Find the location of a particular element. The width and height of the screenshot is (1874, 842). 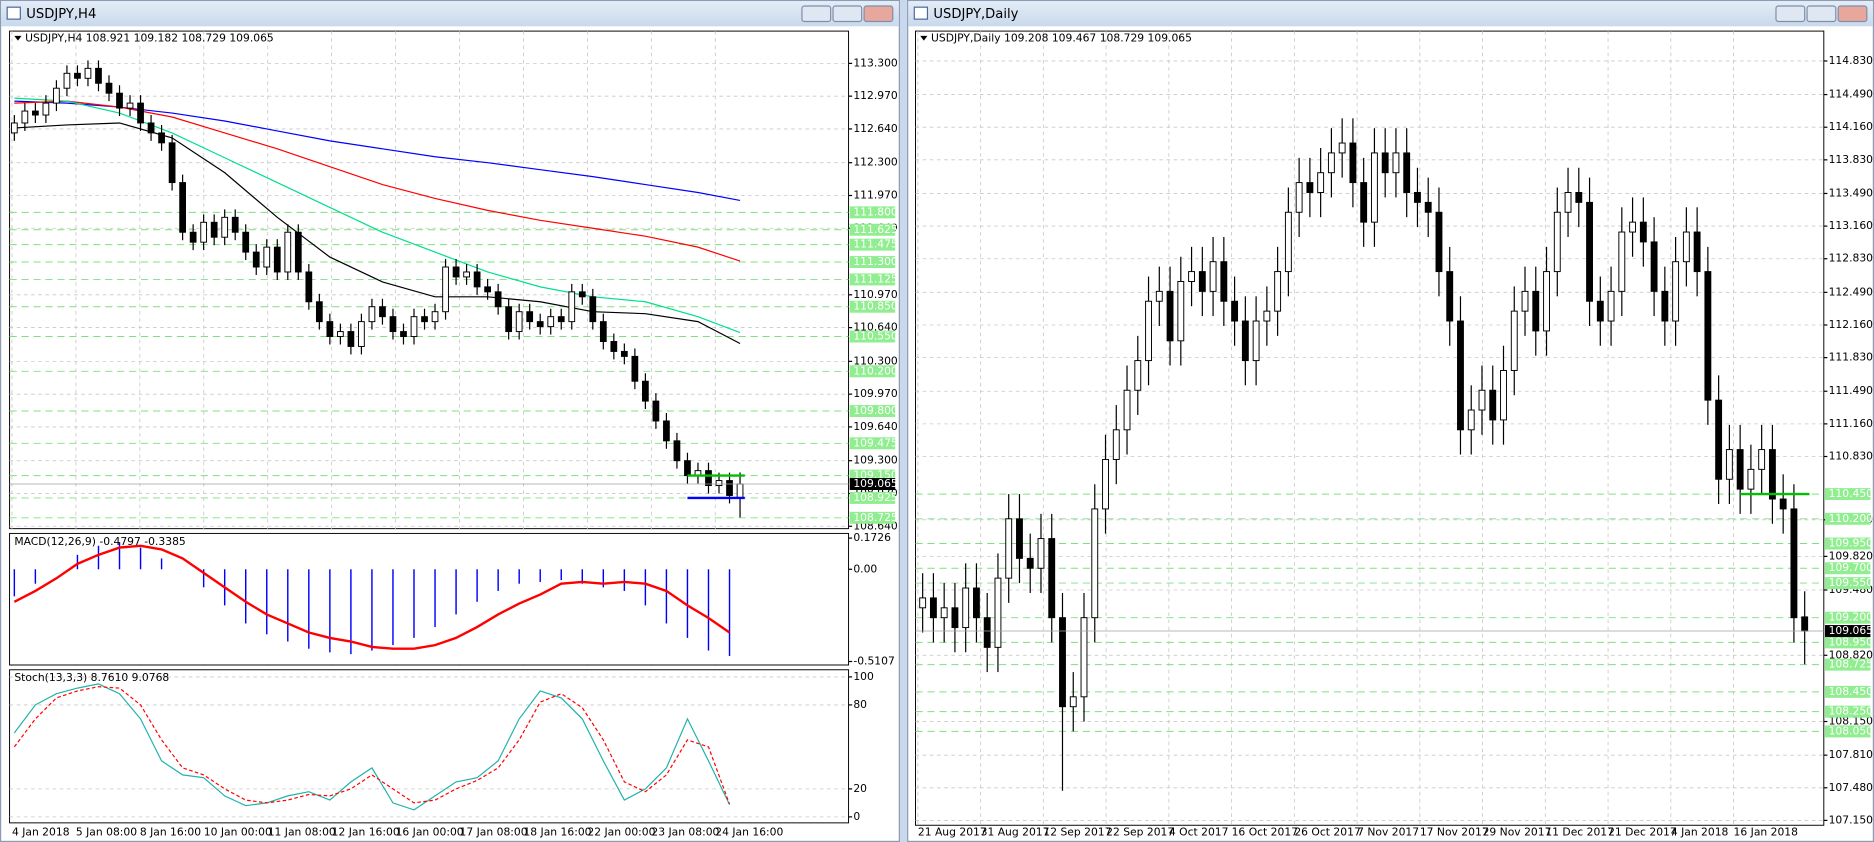

y-tick-label: 20 is located at coordinates (860, 788).